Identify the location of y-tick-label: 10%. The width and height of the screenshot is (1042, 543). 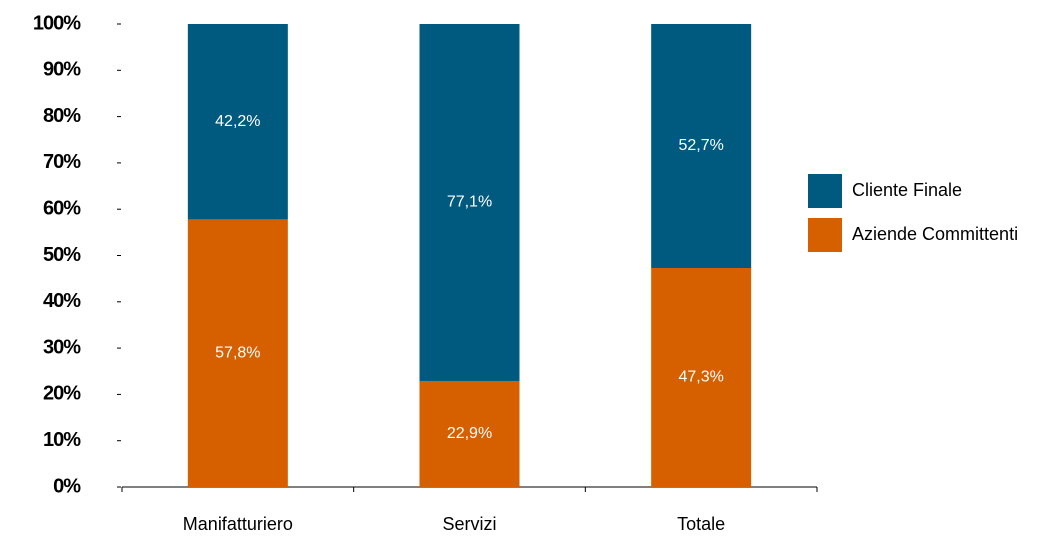
(62, 440).